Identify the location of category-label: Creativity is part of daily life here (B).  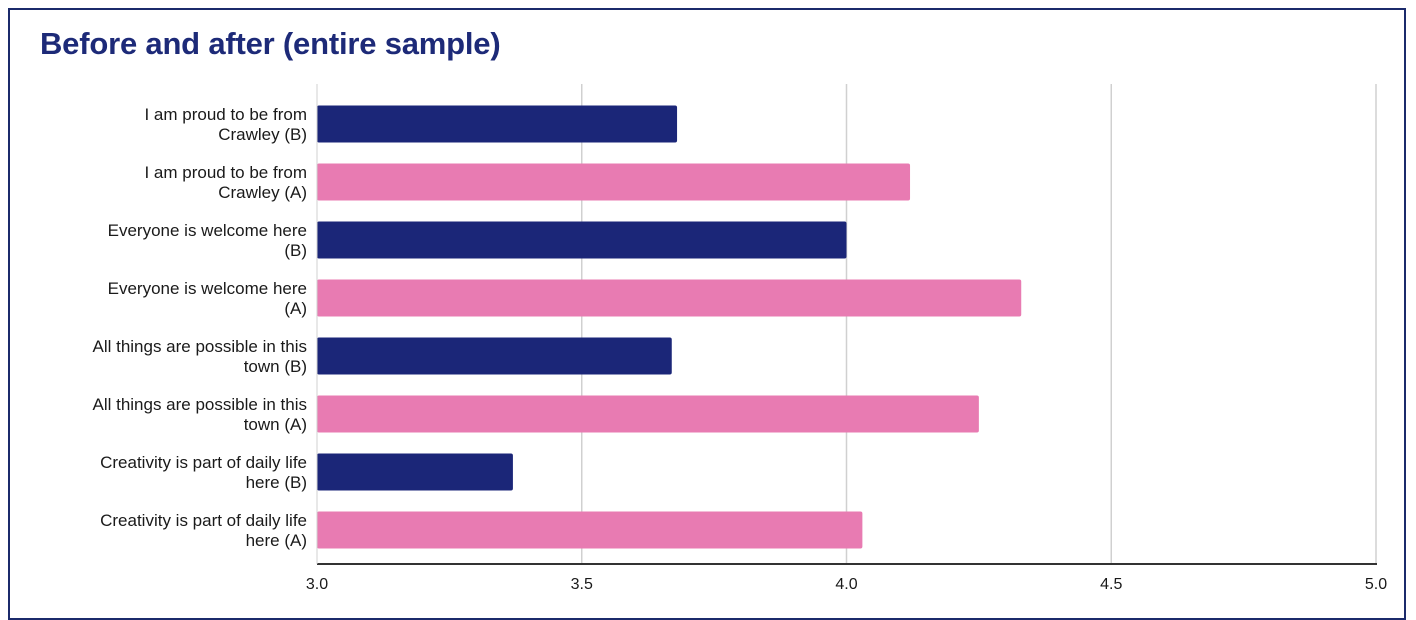
(203, 472).